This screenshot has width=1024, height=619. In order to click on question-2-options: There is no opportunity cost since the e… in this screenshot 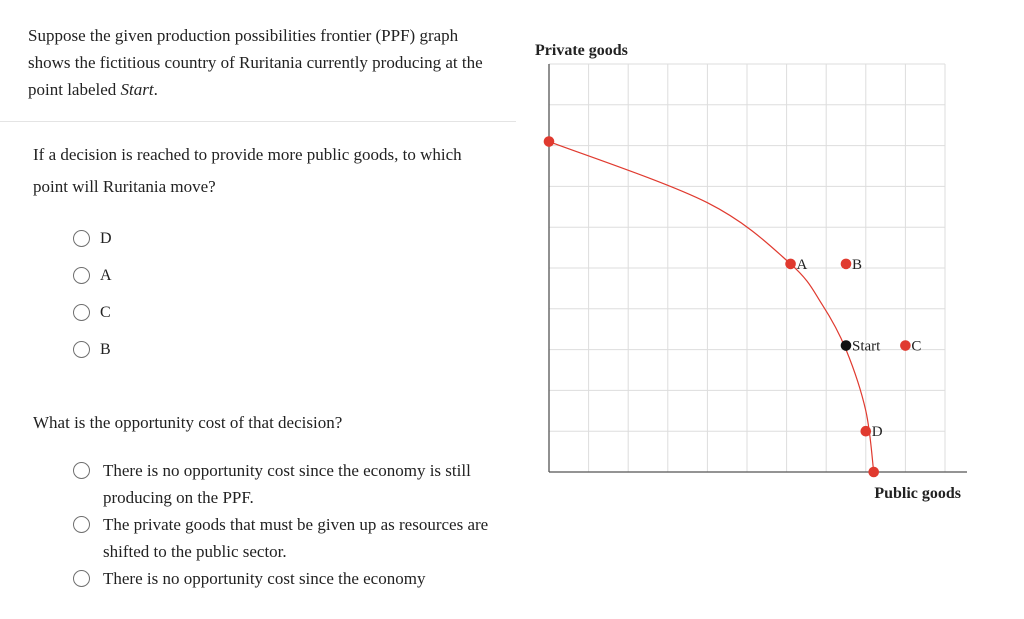, I will do `click(288, 538)`.